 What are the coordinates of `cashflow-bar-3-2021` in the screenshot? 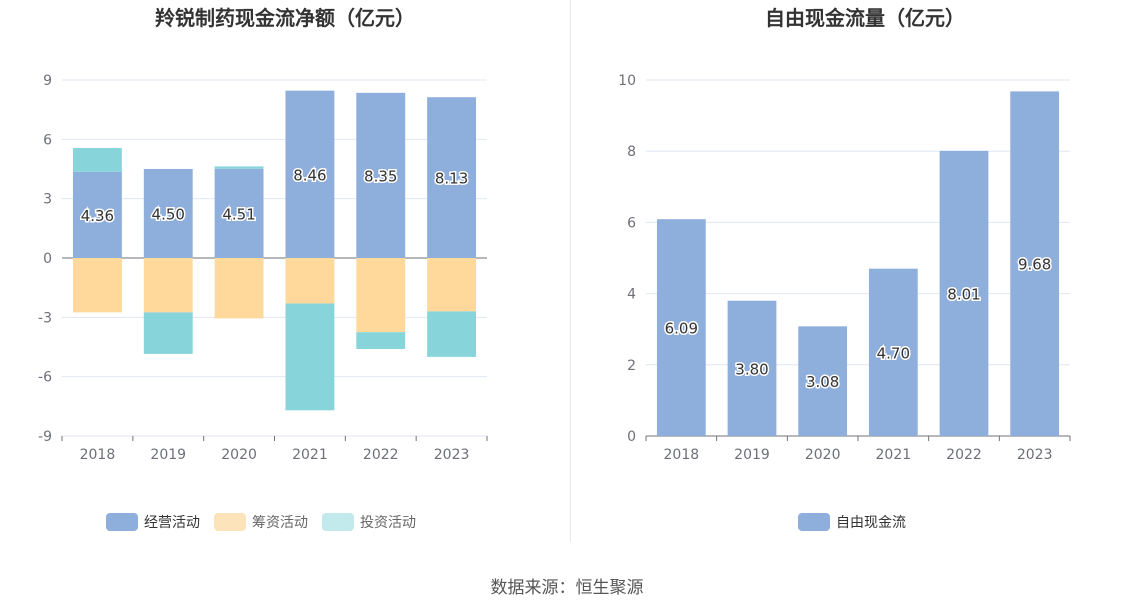 It's located at (310, 357).